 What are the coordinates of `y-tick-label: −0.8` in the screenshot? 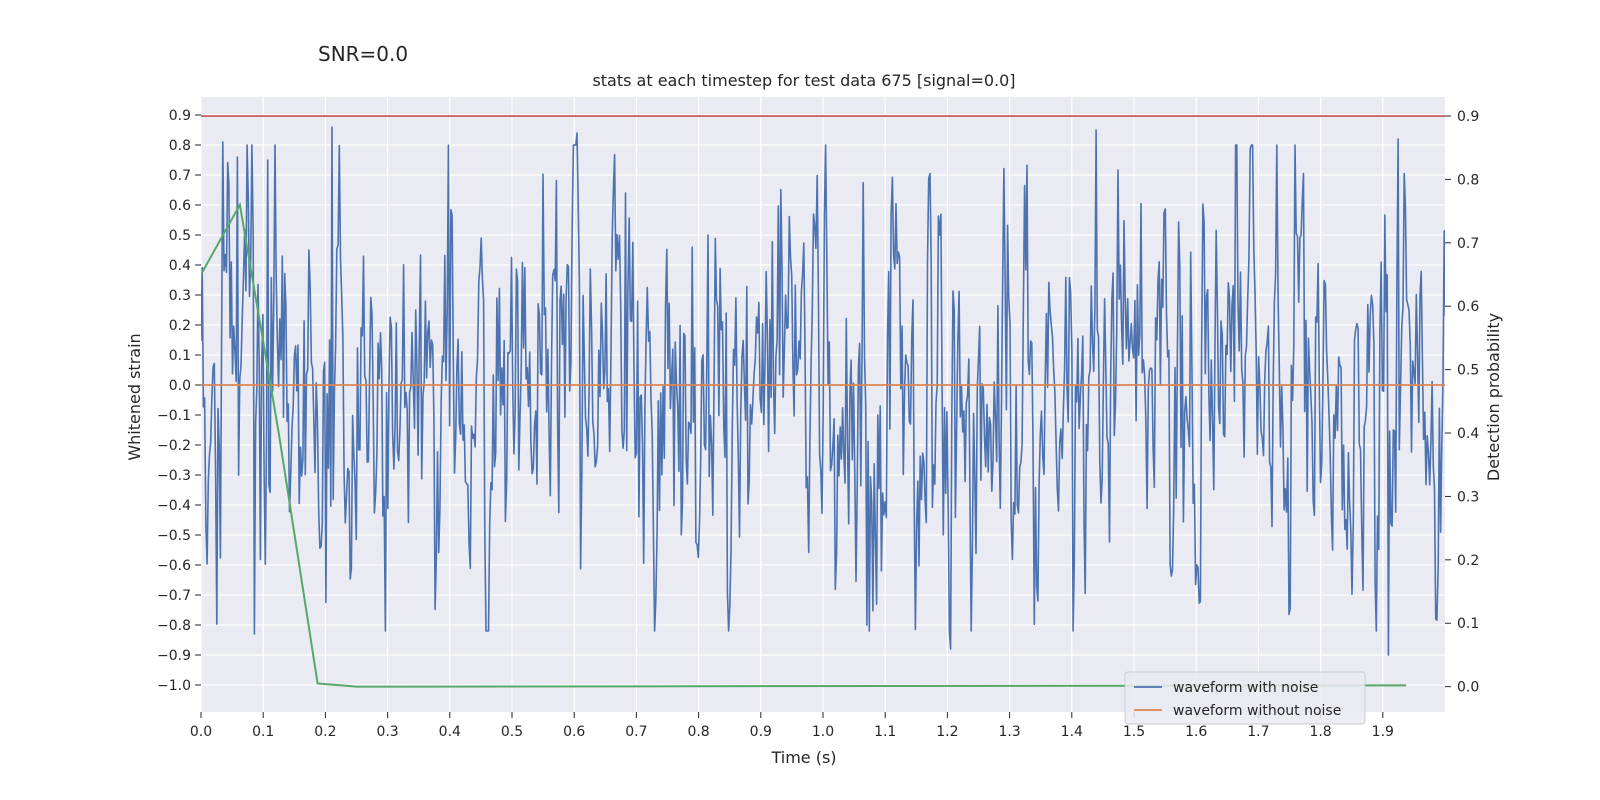 It's located at (174, 626).